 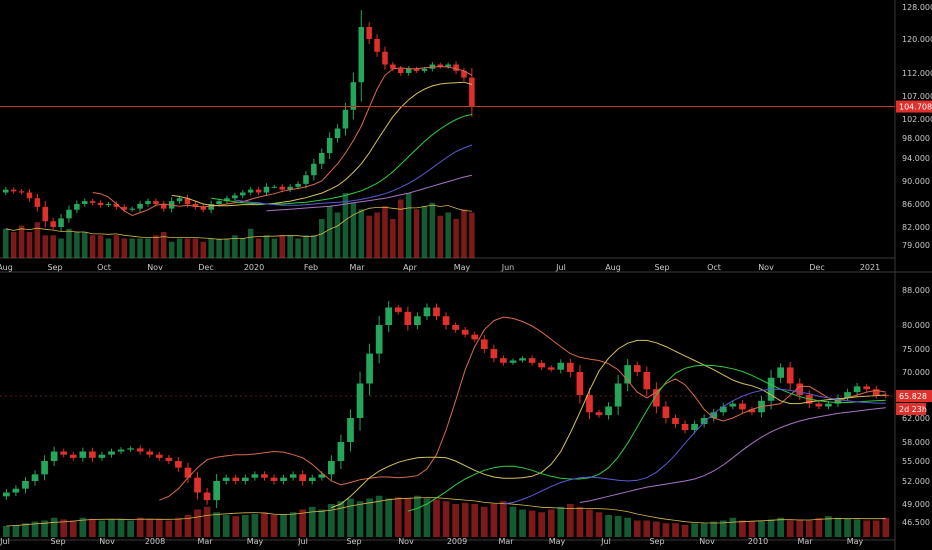 What do you see at coordinates (916, 481) in the screenshot?
I see `price-tick-label: 52.000` at bounding box center [916, 481].